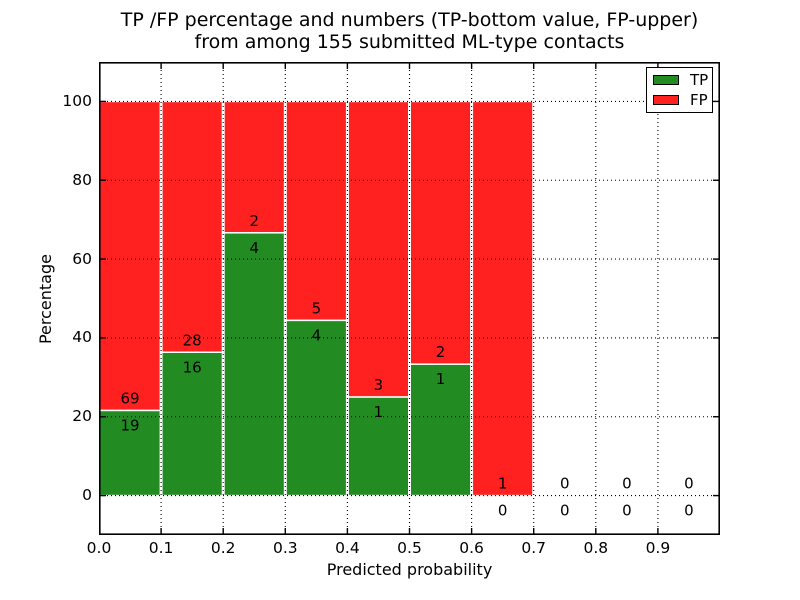  I want to click on y-axis-label: Percentage, so click(45, 299).